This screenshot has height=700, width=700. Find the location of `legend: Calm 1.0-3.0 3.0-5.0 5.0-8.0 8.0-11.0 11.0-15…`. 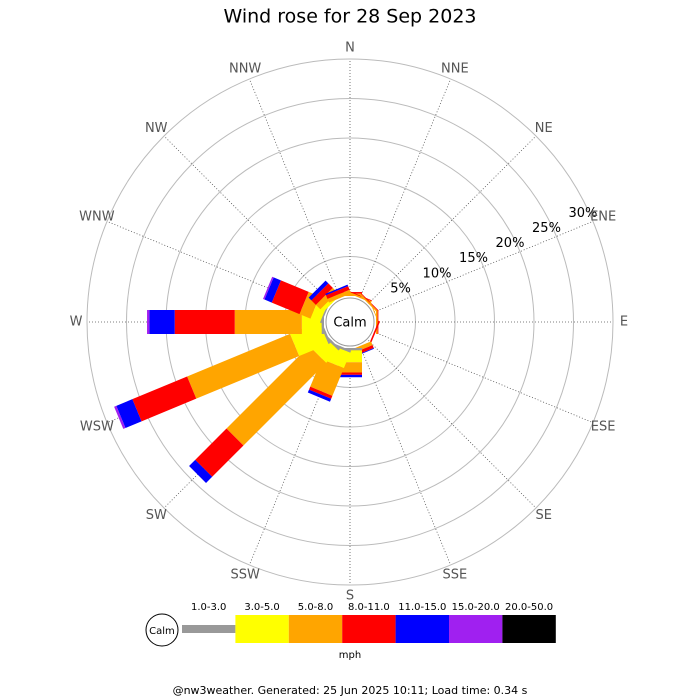

legend: Calm 1.0-3.0 3.0-5.0 5.0-8.0 8.0-11.0 11.0-15… is located at coordinates (350, 631).